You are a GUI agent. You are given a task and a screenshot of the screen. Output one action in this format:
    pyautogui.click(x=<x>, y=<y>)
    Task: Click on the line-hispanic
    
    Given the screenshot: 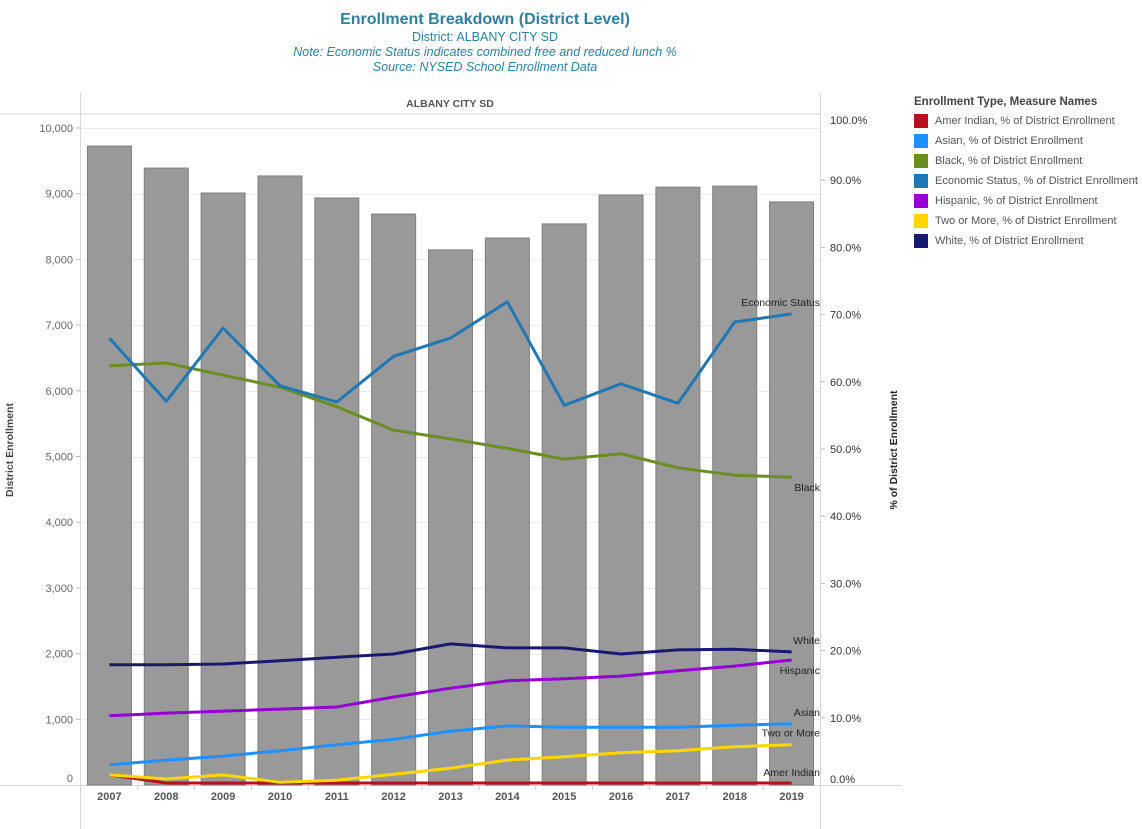 What is the action you would take?
    pyautogui.click(x=450, y=688)
    